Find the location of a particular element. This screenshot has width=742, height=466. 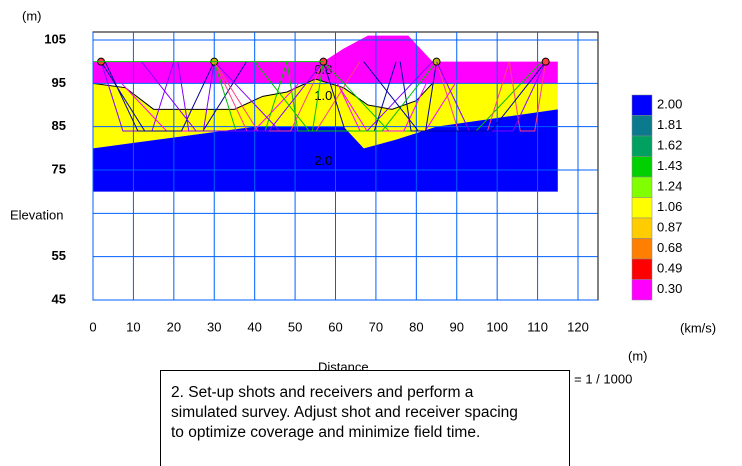

y-tick-label: 75 is located at coordinates (59, 168).